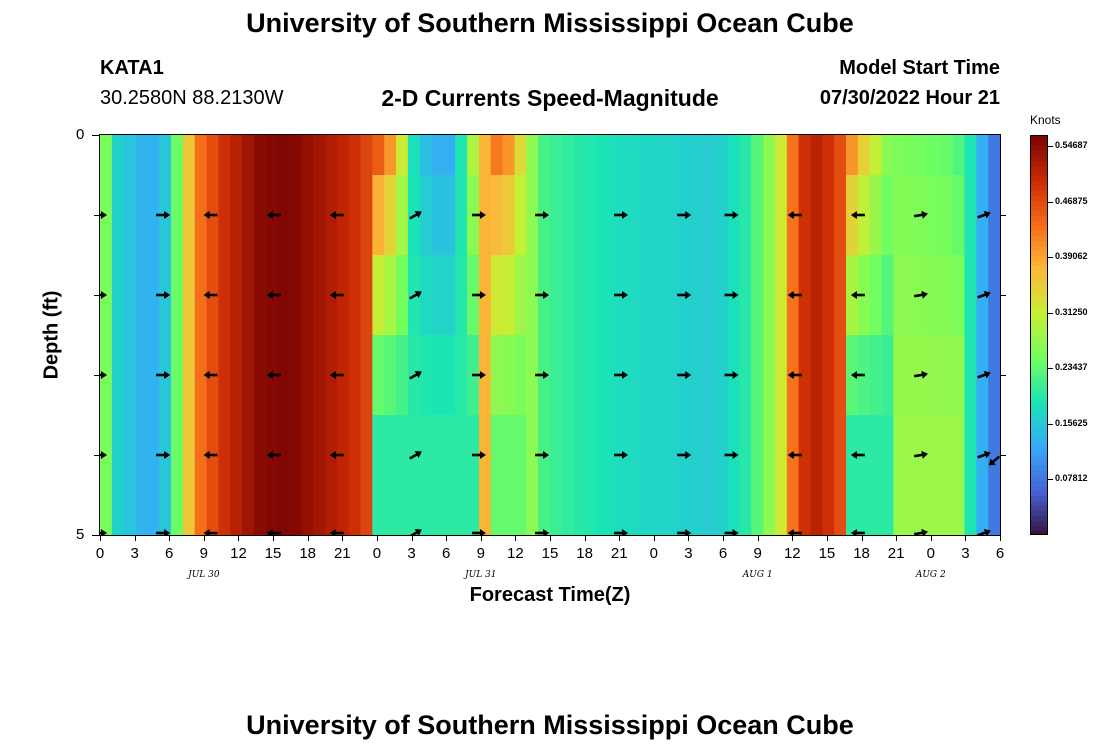  Describe the element at coordinates (132, 68) in the screenshot. I see `station-id: KATA1` at that location.